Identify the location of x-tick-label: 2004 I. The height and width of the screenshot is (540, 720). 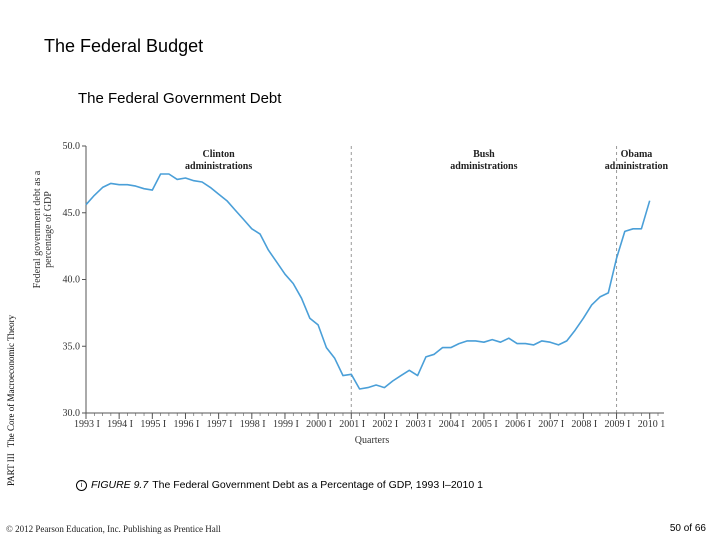
(452, 424).